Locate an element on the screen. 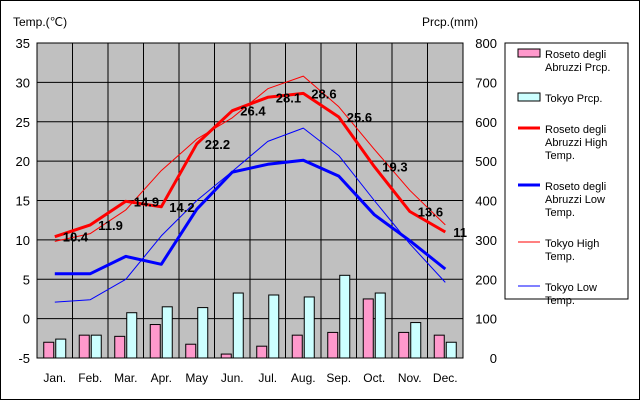  data-label: 11 is located at coordinates (460, 232).